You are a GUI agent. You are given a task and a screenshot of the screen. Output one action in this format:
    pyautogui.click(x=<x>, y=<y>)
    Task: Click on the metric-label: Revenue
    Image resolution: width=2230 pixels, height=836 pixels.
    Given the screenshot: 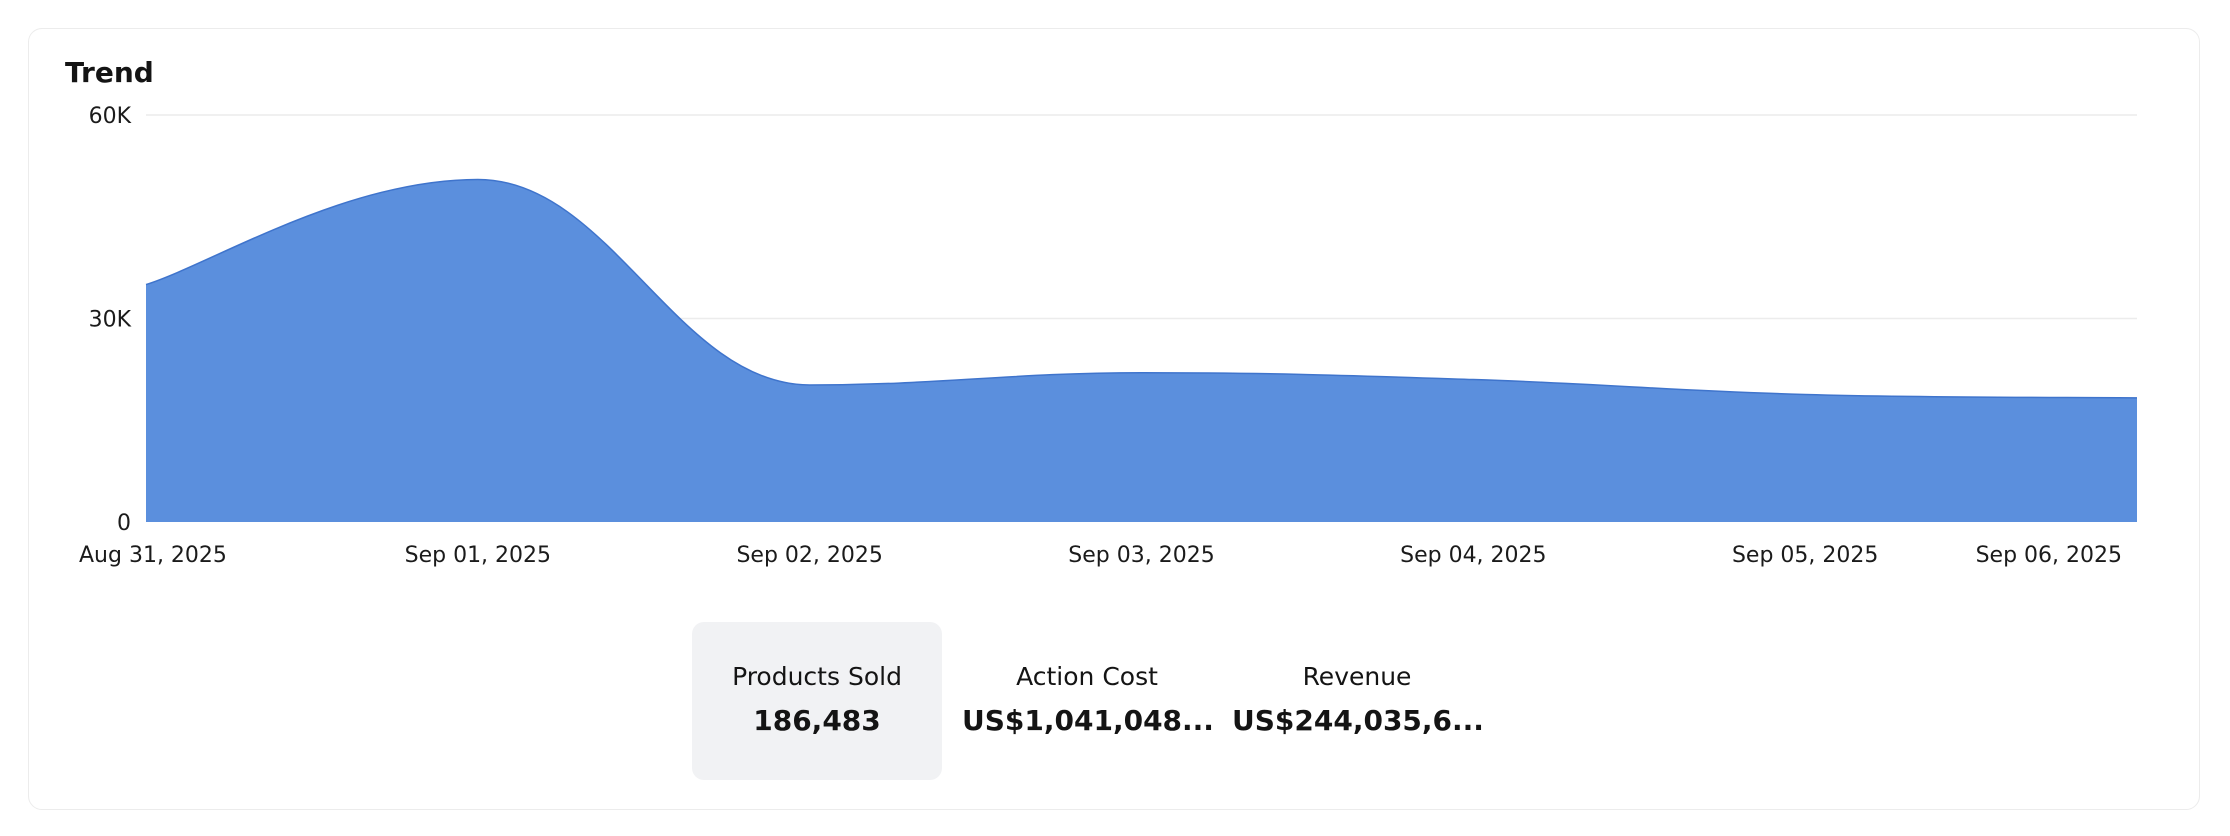 What is the action you would take?
    pyautogui.click(x=1357, y=676)
    